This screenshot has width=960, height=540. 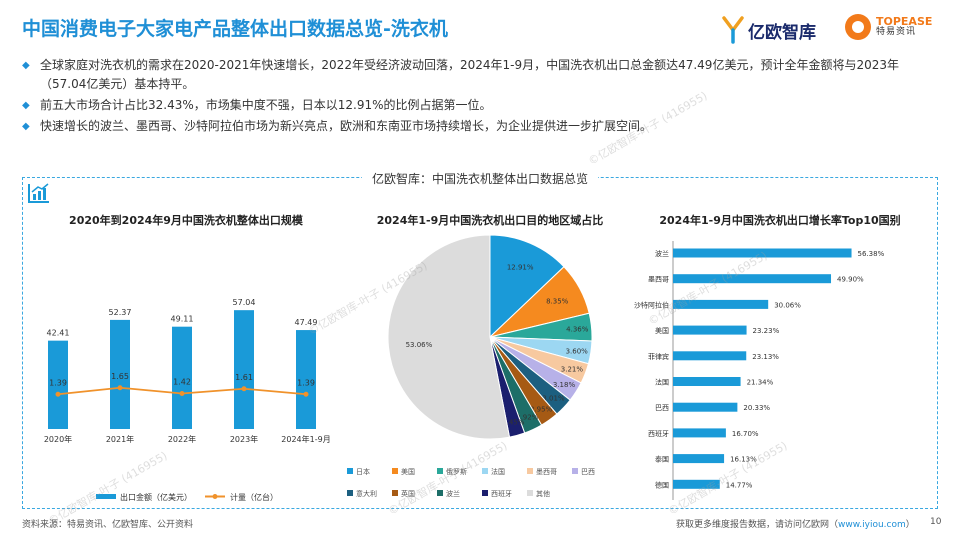 I want to click on pie-legend-label: 墨西哥, so click(x=546, y=472).